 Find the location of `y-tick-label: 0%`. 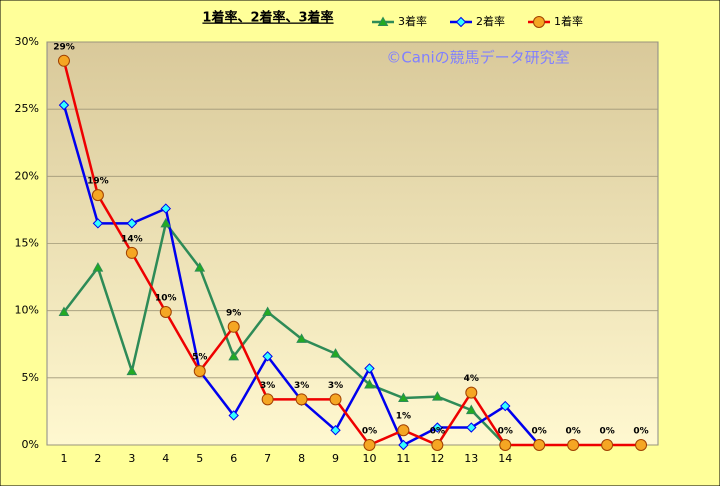

y-tick-label: 0% is located at coordinates (30, 444).